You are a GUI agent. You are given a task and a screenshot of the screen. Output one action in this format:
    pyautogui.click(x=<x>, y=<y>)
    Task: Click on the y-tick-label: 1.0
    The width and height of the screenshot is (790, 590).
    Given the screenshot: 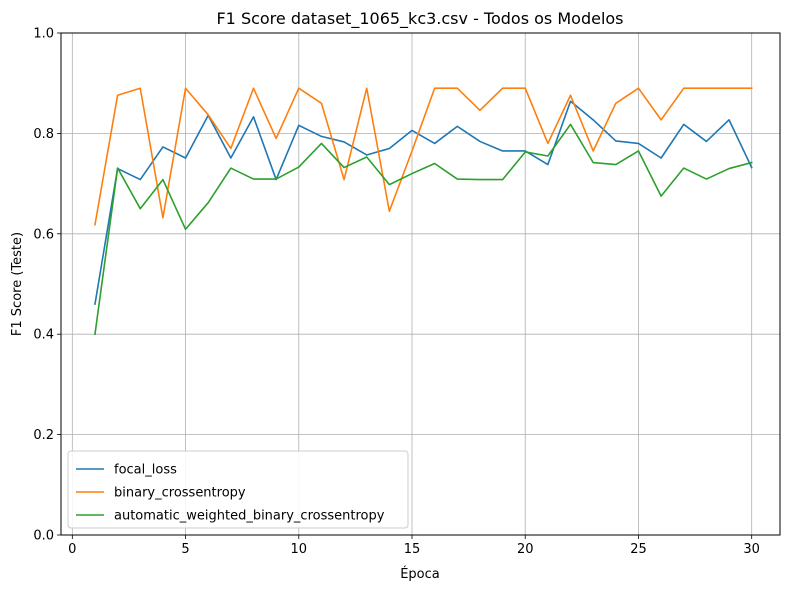 What is the action you would take?
    pyautogui.click(x=43, y=34)
    